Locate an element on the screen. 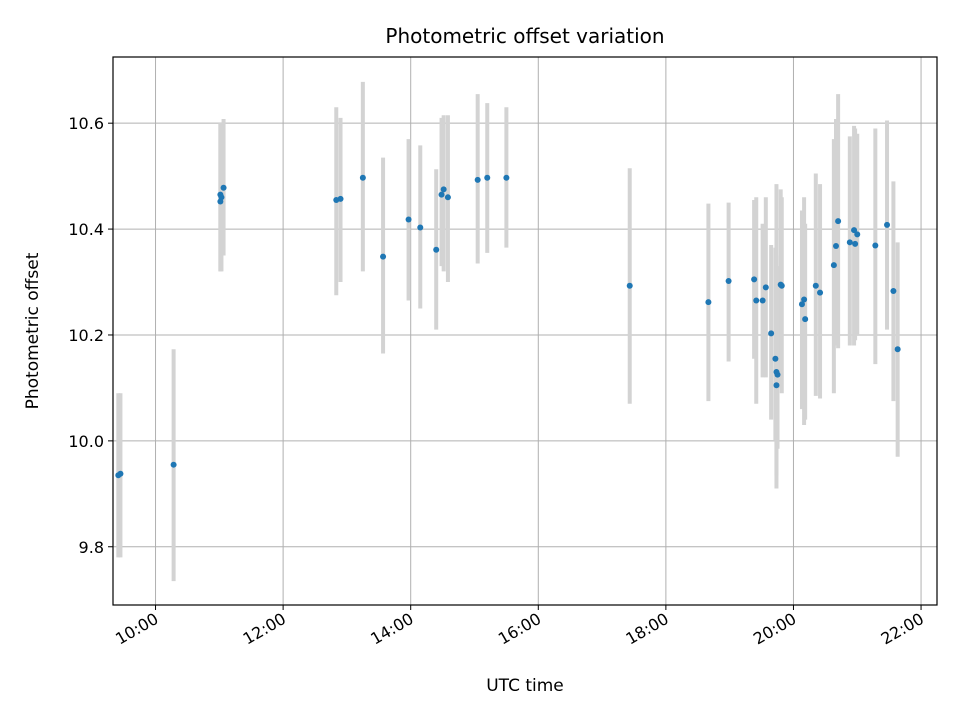 This screenshot has height=720, width=960. x-tick-label: 18:00 is located at coordinates (646, 629).